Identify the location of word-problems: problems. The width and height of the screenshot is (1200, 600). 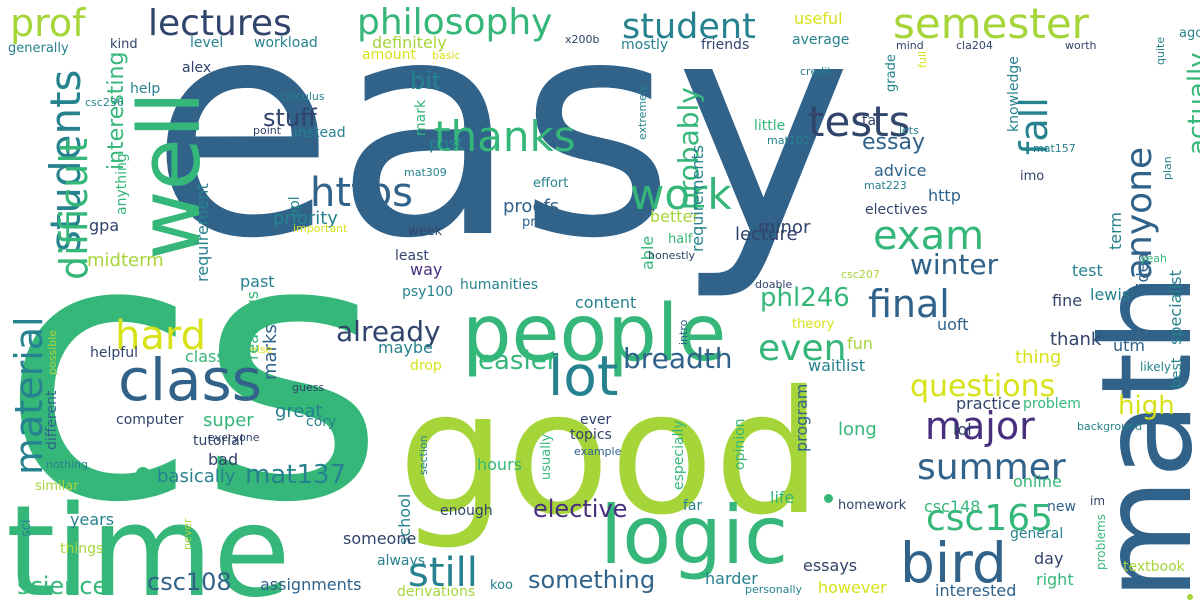
(1101, 542).